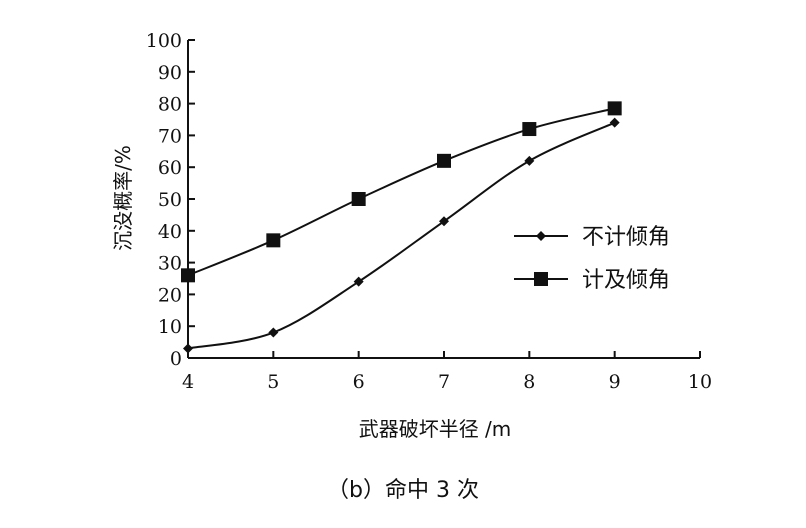 This screenshot has width=806, height=528. I want to click on y-tick-label: 30, so click(170, 264).